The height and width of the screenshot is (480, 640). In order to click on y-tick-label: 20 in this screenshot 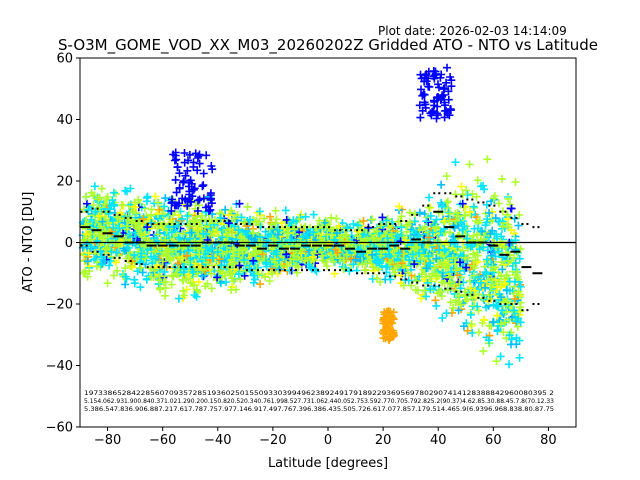, I will do `click(64, 182)`.